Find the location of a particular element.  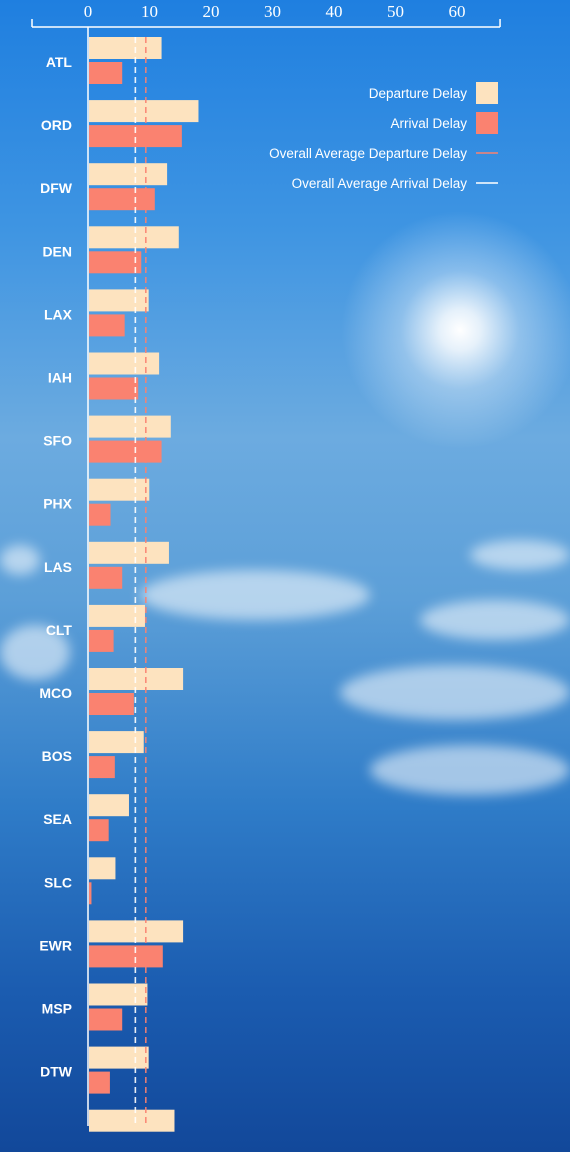

departure-bar-ORD is located at coordinates (144, 111).